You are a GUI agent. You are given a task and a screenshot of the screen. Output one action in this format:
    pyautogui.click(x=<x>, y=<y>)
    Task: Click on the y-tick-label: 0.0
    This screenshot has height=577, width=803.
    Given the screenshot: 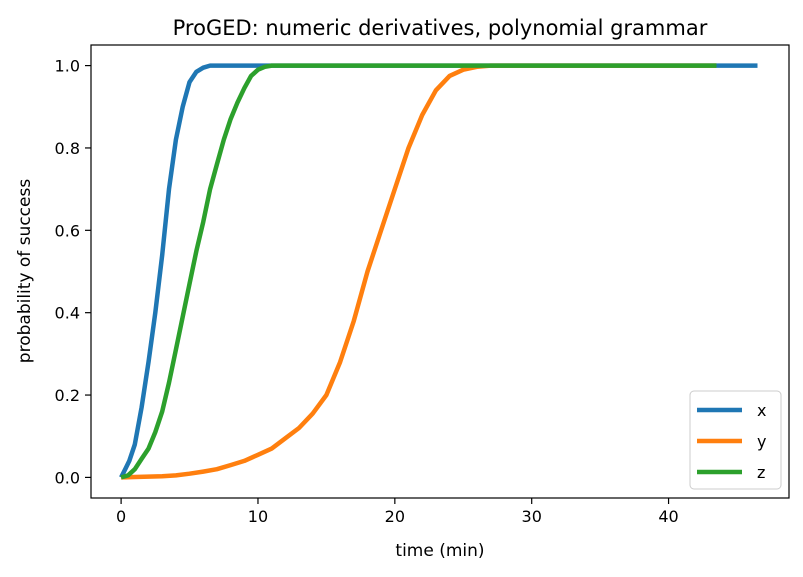 What is the action you would take?
    pyautogui.click(x=67, y=477)
    